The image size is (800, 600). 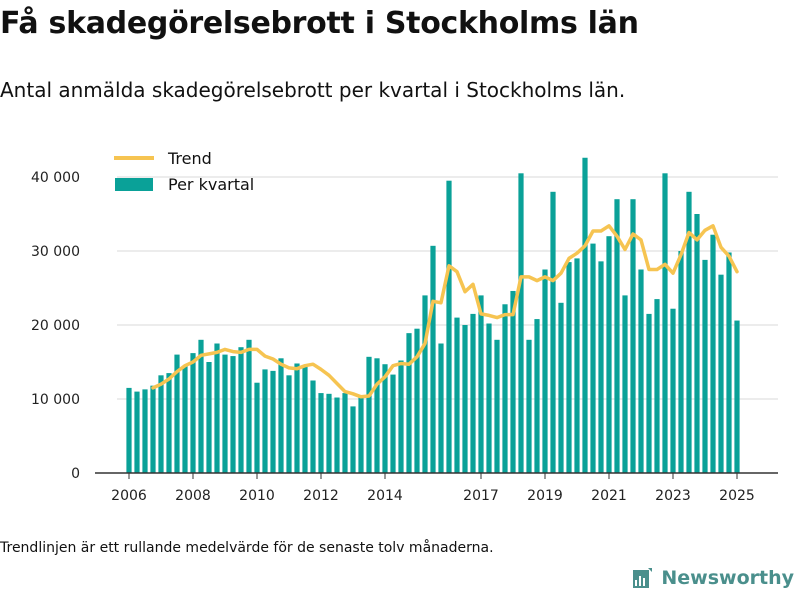 What do you see at coordinates (545, 496) in the screenshot?
I see `x-tick-label: 2019` at bounding box center [545, 496].